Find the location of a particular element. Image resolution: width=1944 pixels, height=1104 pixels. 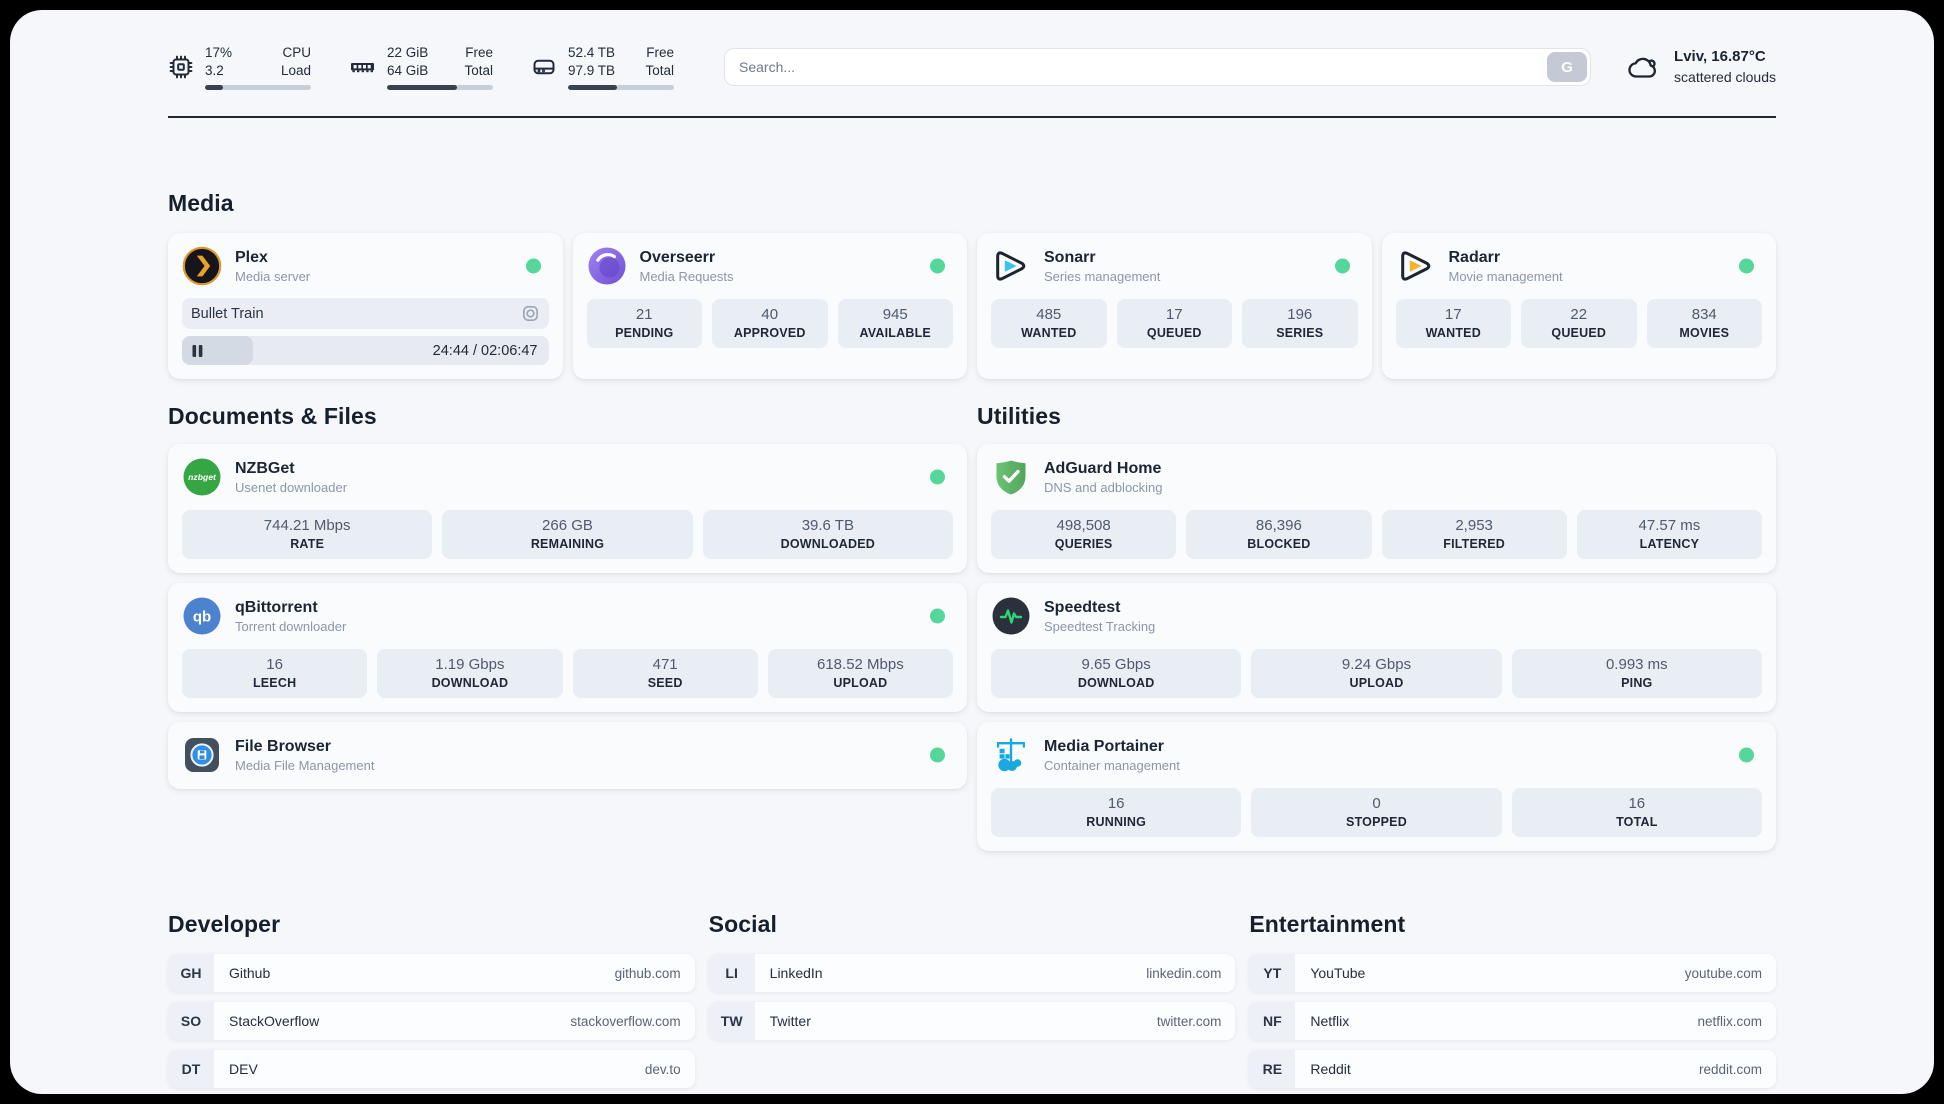

link-name: DEV is located at coordinates (243, 1069).